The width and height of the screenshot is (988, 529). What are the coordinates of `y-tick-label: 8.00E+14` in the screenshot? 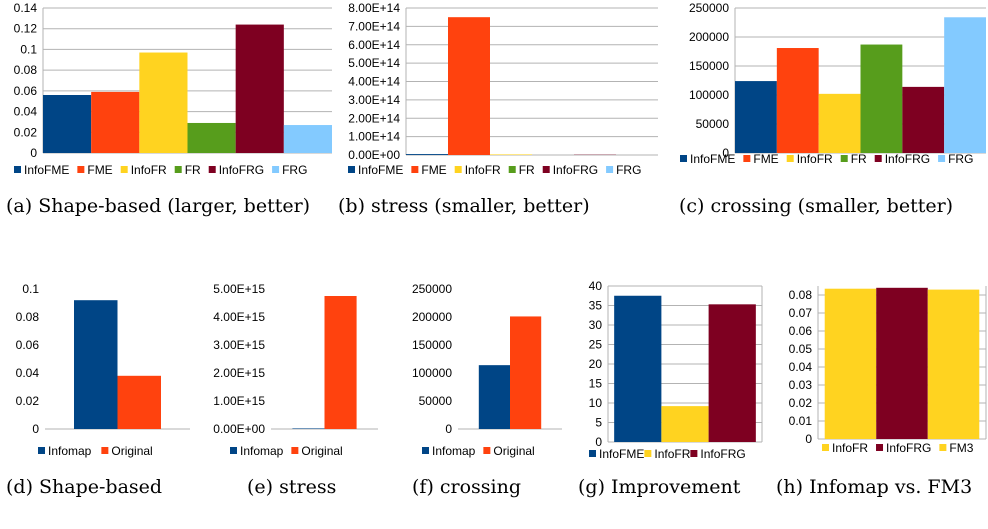 It's located at (374, 8).